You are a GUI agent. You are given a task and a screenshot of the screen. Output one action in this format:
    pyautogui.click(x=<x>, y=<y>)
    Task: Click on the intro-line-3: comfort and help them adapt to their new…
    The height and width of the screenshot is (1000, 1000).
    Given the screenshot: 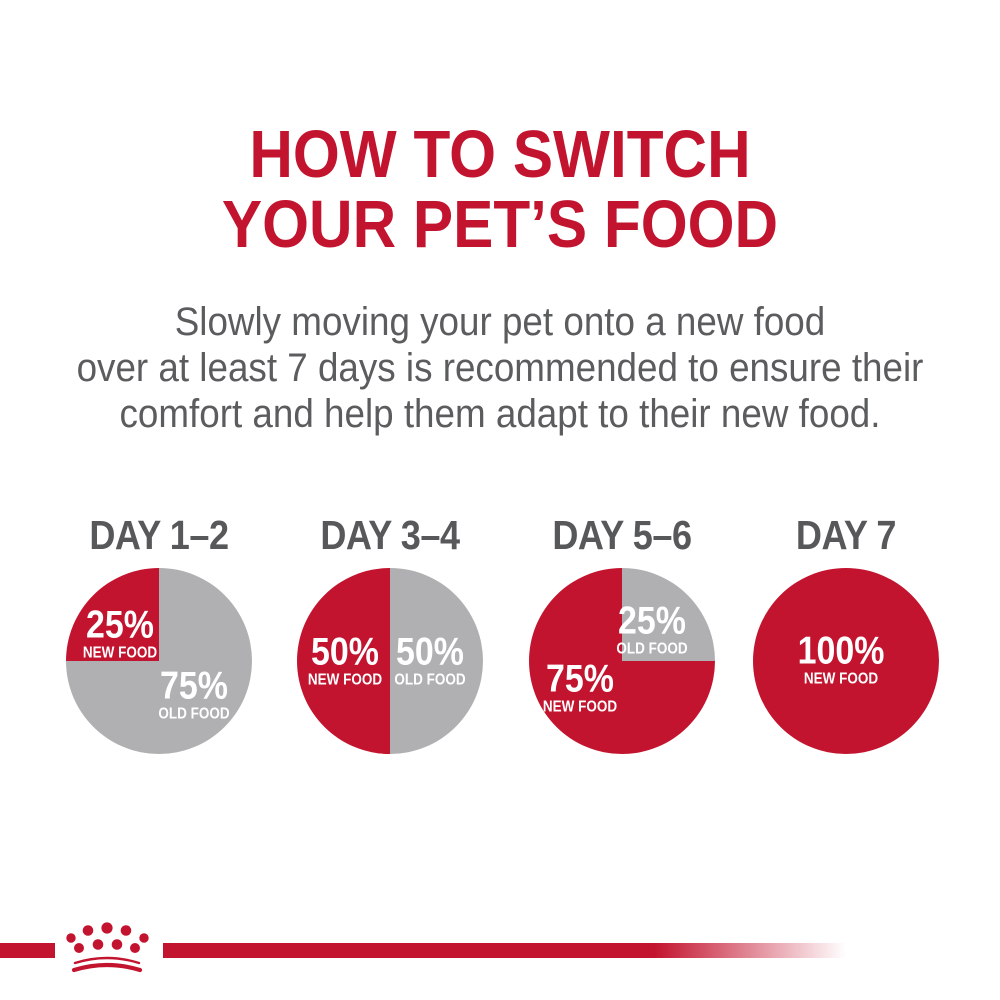 What is the action you would take?
    pyautogui.click(x=500, y=414)
    